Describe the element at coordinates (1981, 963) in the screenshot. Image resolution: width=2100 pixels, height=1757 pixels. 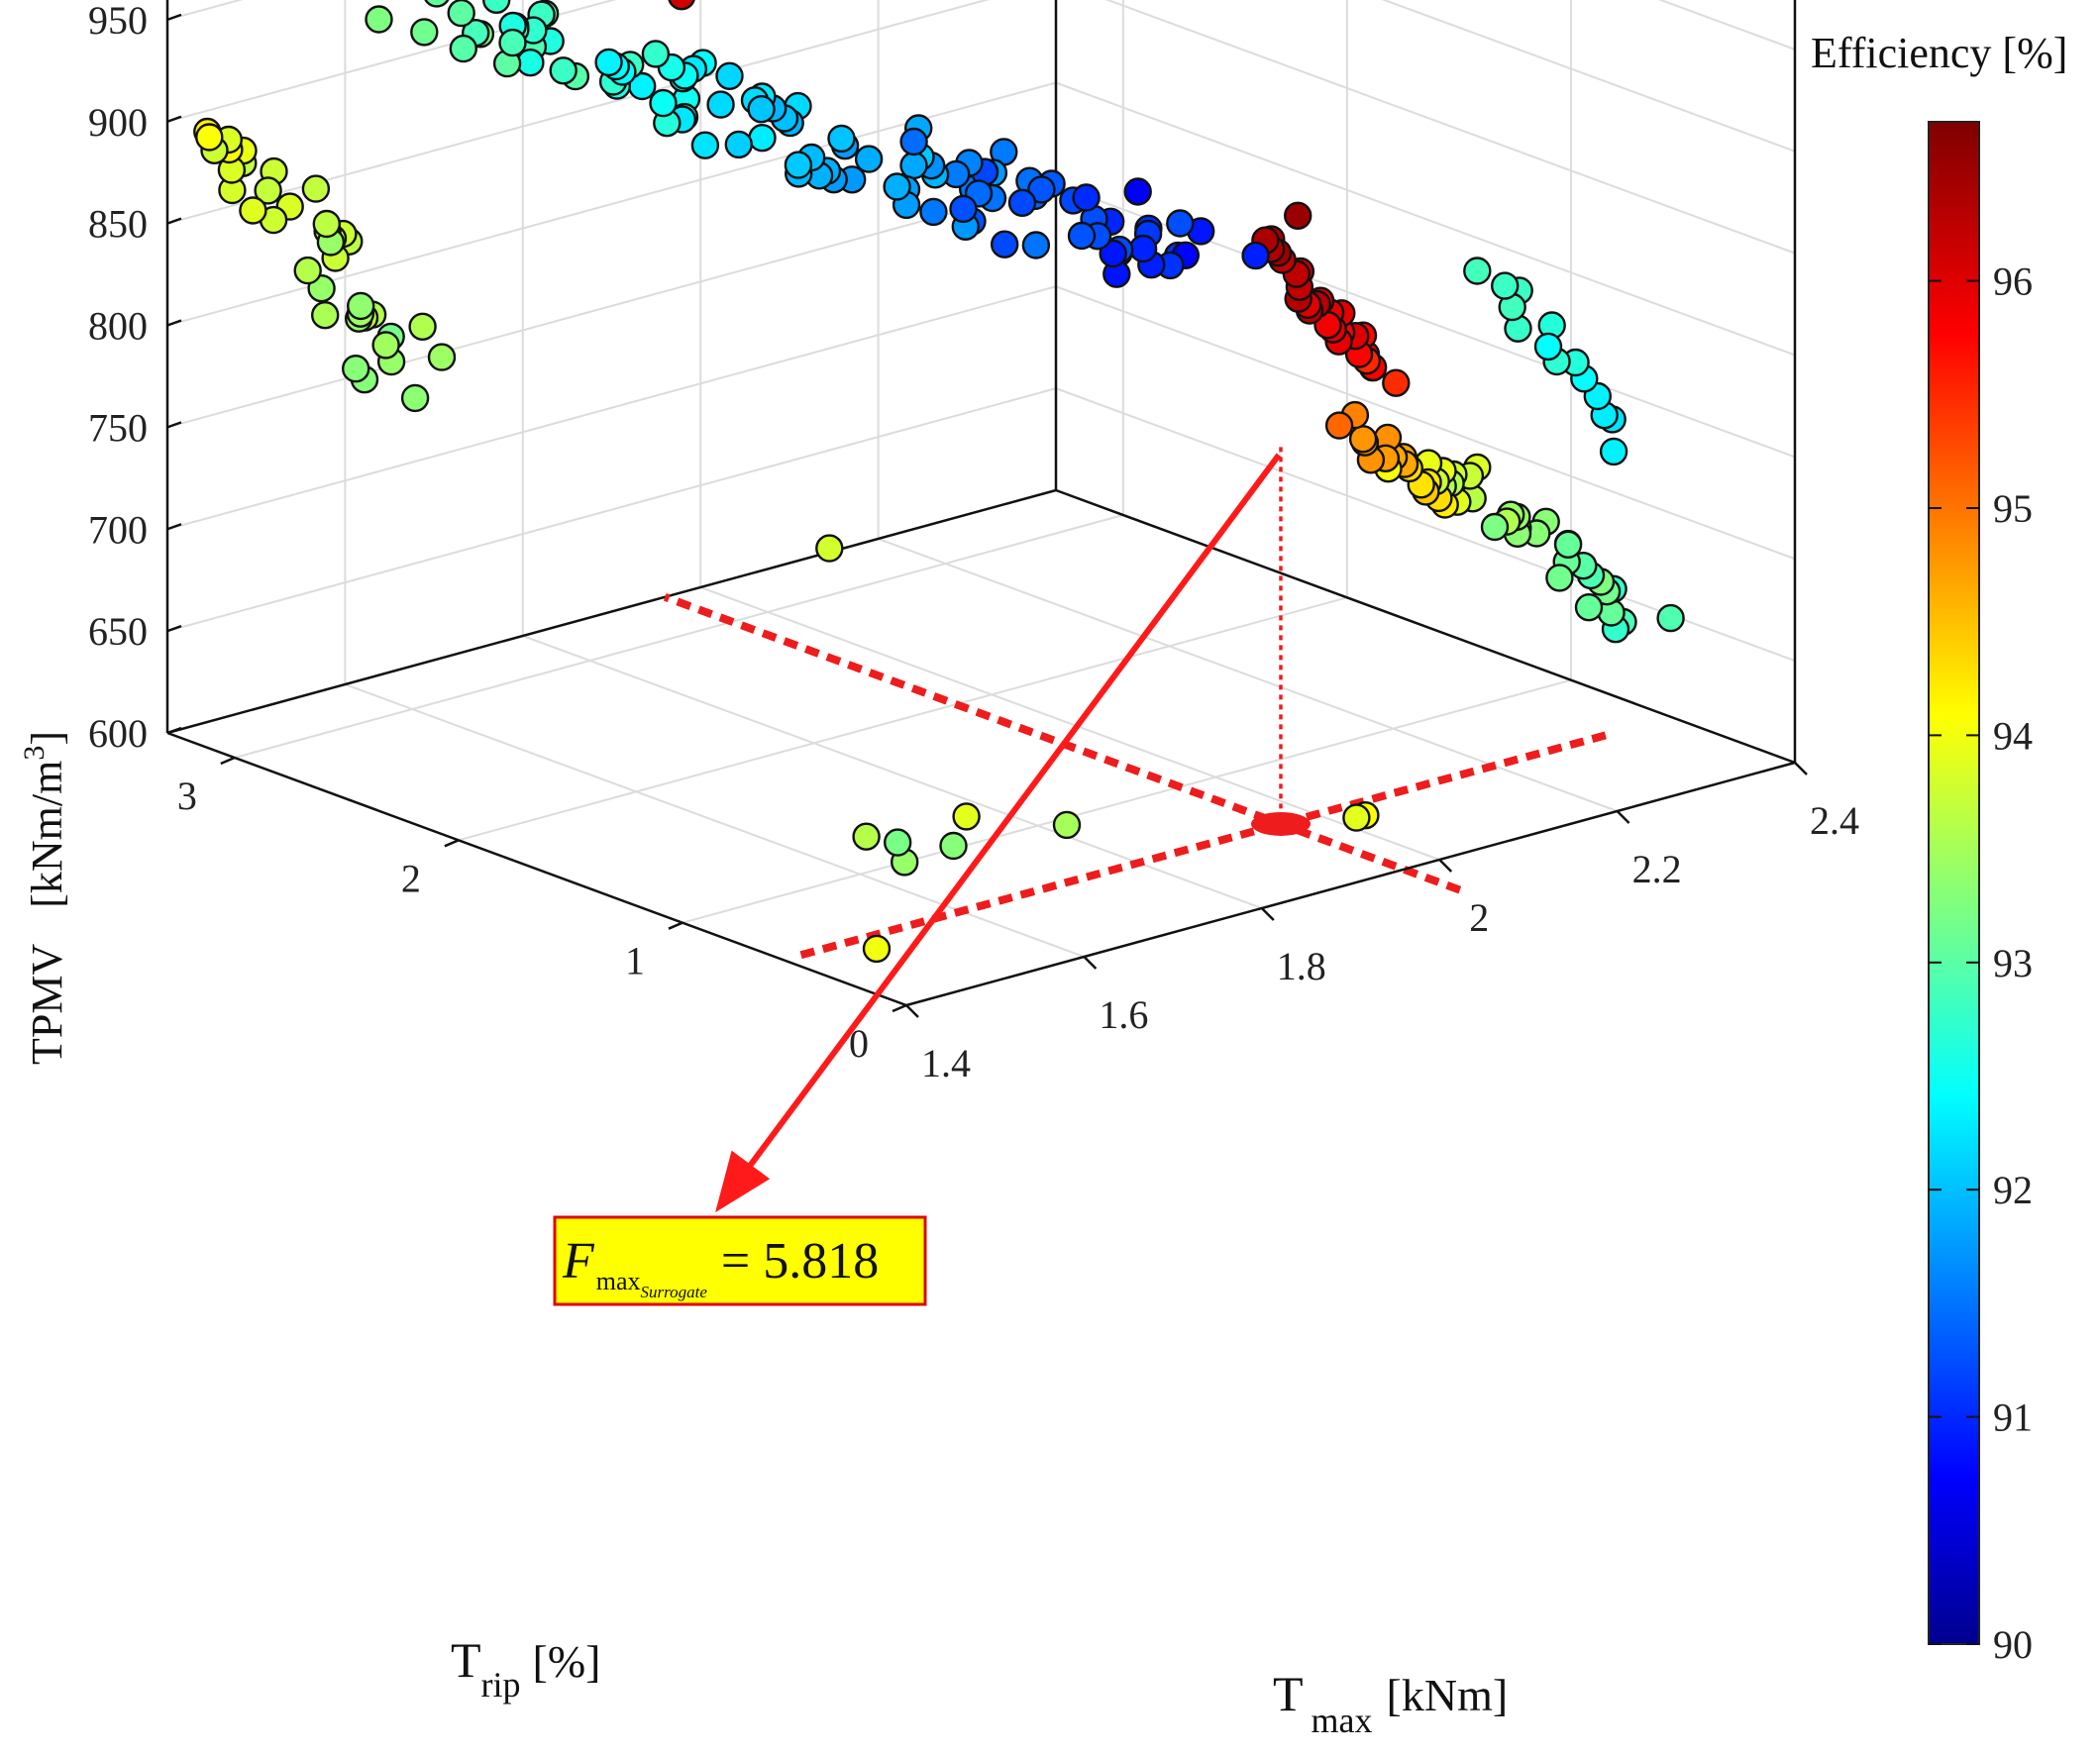
I see `colorbar-ticks: 90 91 92 93 94 95 96` at that location.